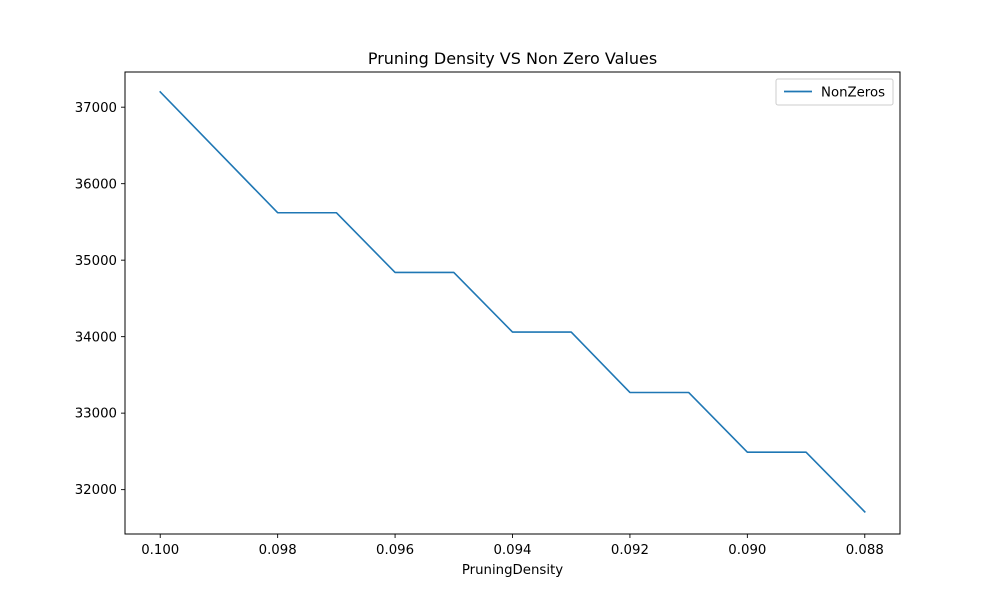 The height and width of the screenshot is (600, 1000). What do you see at coordinates (96, 108) in the screenshot?
I see `y-tick-label: 37000` at bounding box center [96, 108].